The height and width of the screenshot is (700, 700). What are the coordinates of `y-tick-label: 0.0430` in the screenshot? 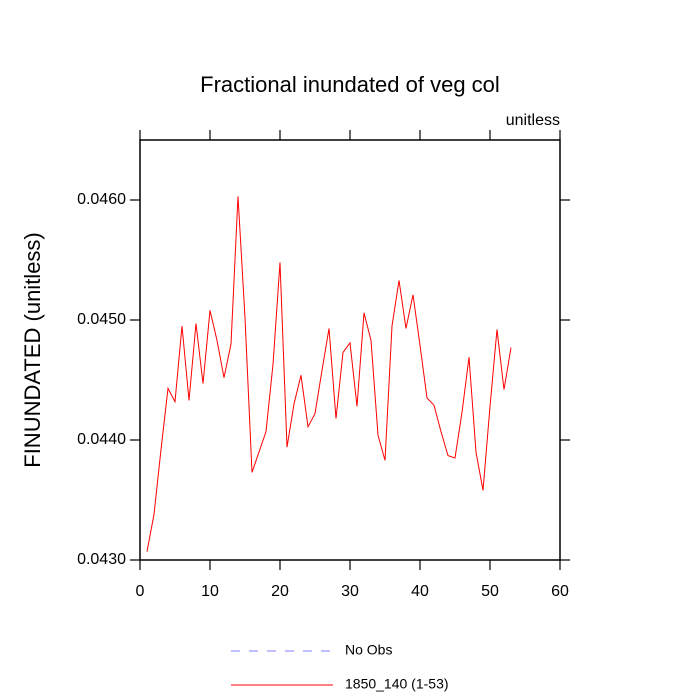 It's located at (101, 559).